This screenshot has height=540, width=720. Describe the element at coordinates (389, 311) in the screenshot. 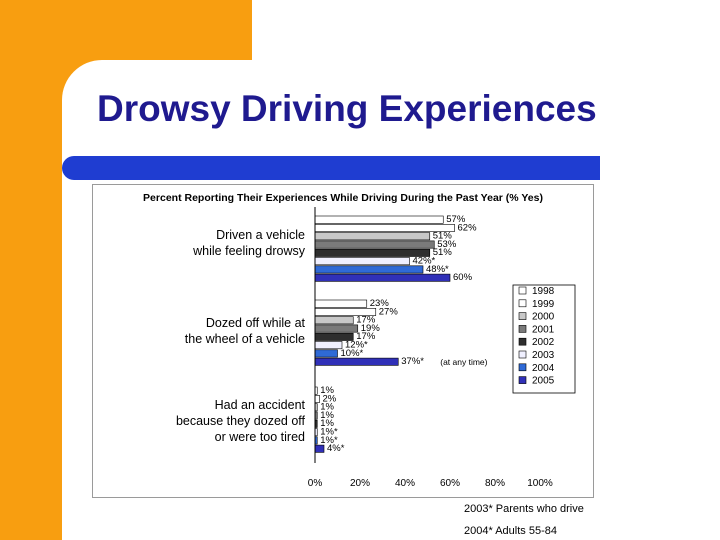

I see `value-label-1999-1: 27%` at that location.